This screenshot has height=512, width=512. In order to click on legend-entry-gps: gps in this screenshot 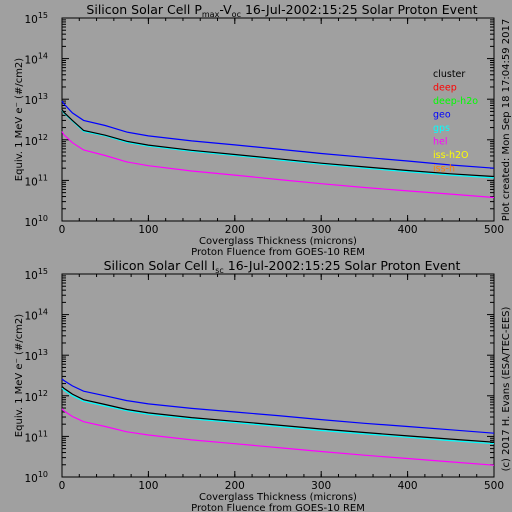, I will do `click(441, 128)`.